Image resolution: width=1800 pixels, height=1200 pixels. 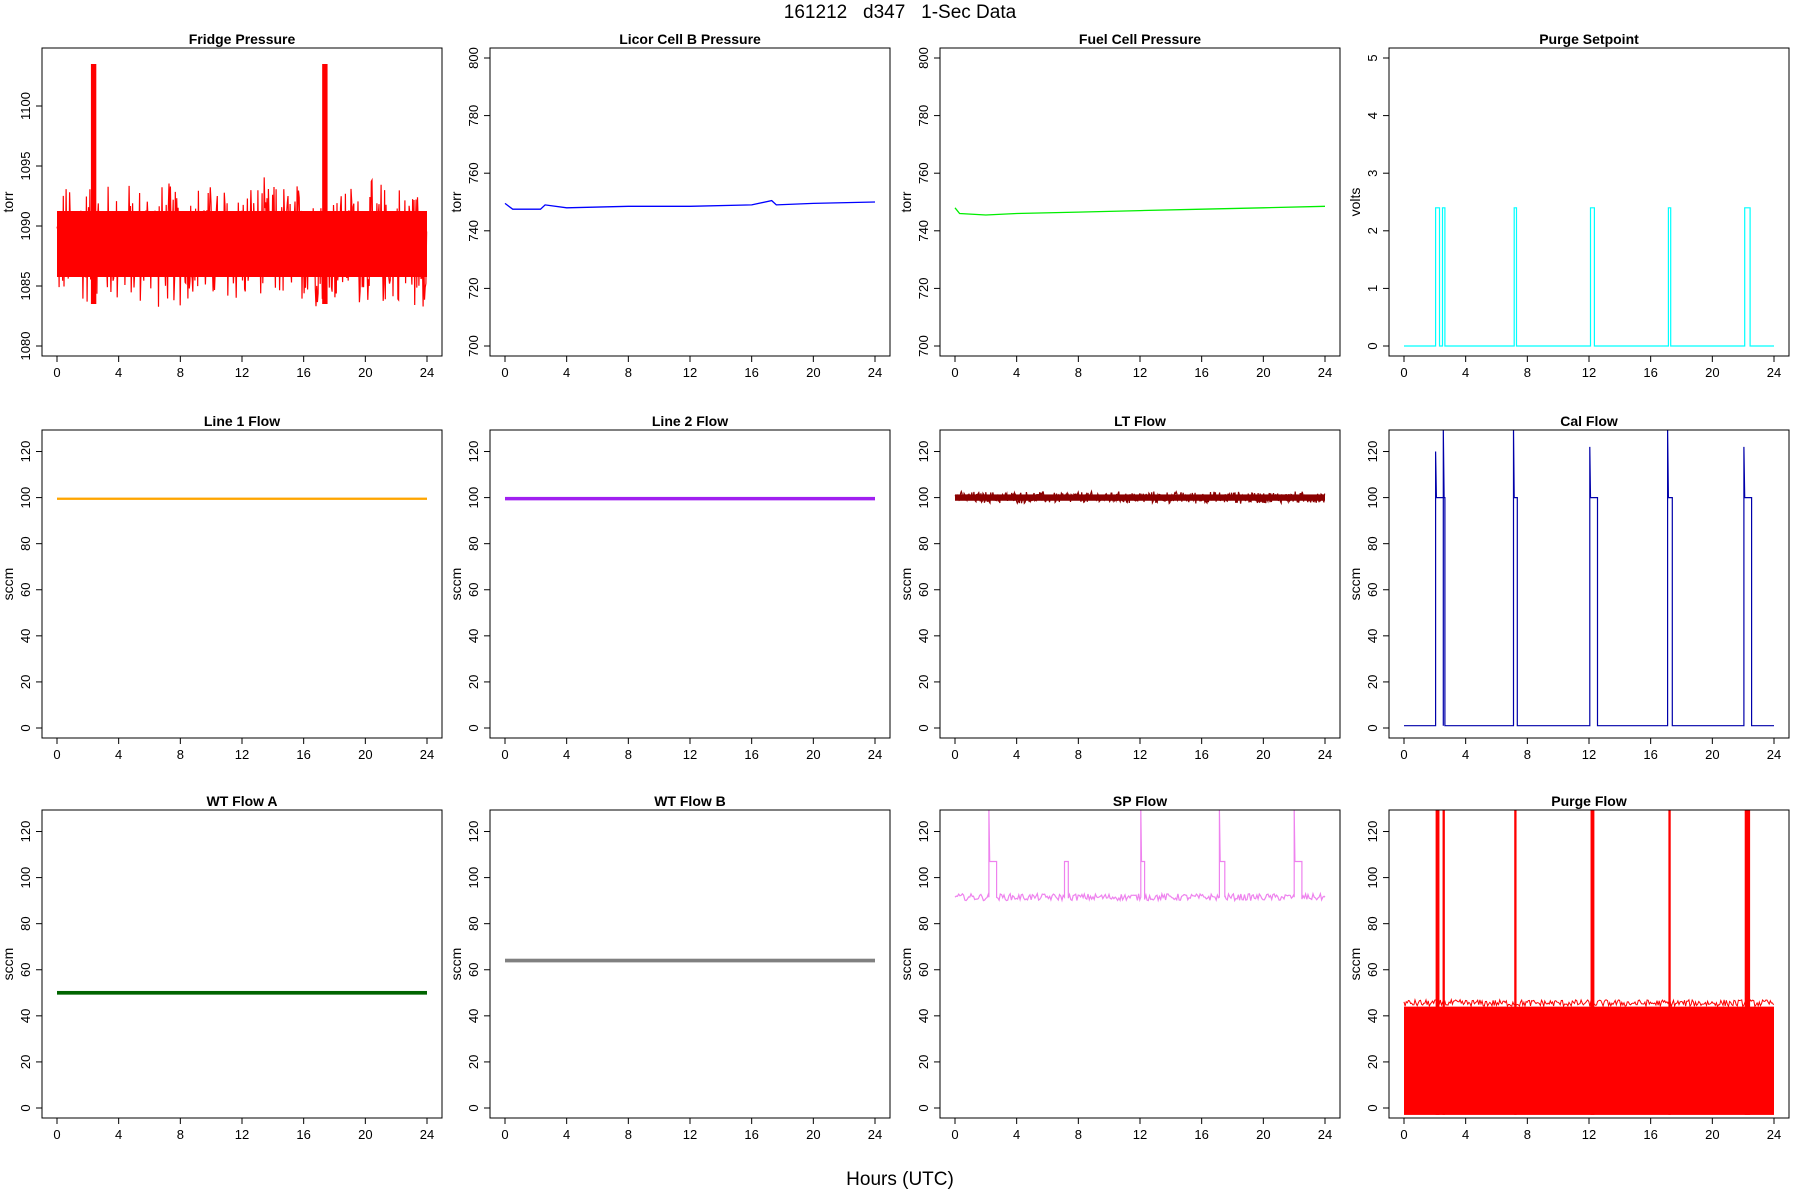 What do you see at coordinates (928, 202) in the screenshot?
I see `y-axis: 700 720 740 760 780 800` at bounding box center [928, 202].